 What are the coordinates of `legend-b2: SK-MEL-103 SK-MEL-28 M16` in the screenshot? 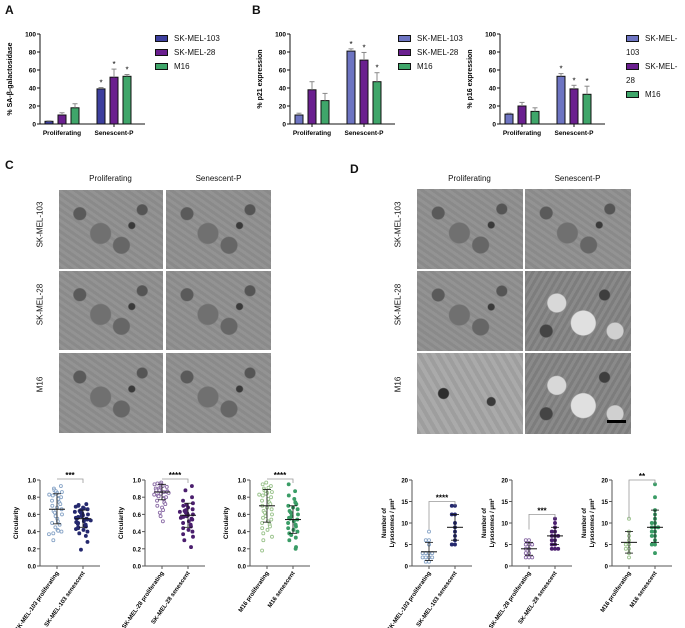 It's located at (655, 67).